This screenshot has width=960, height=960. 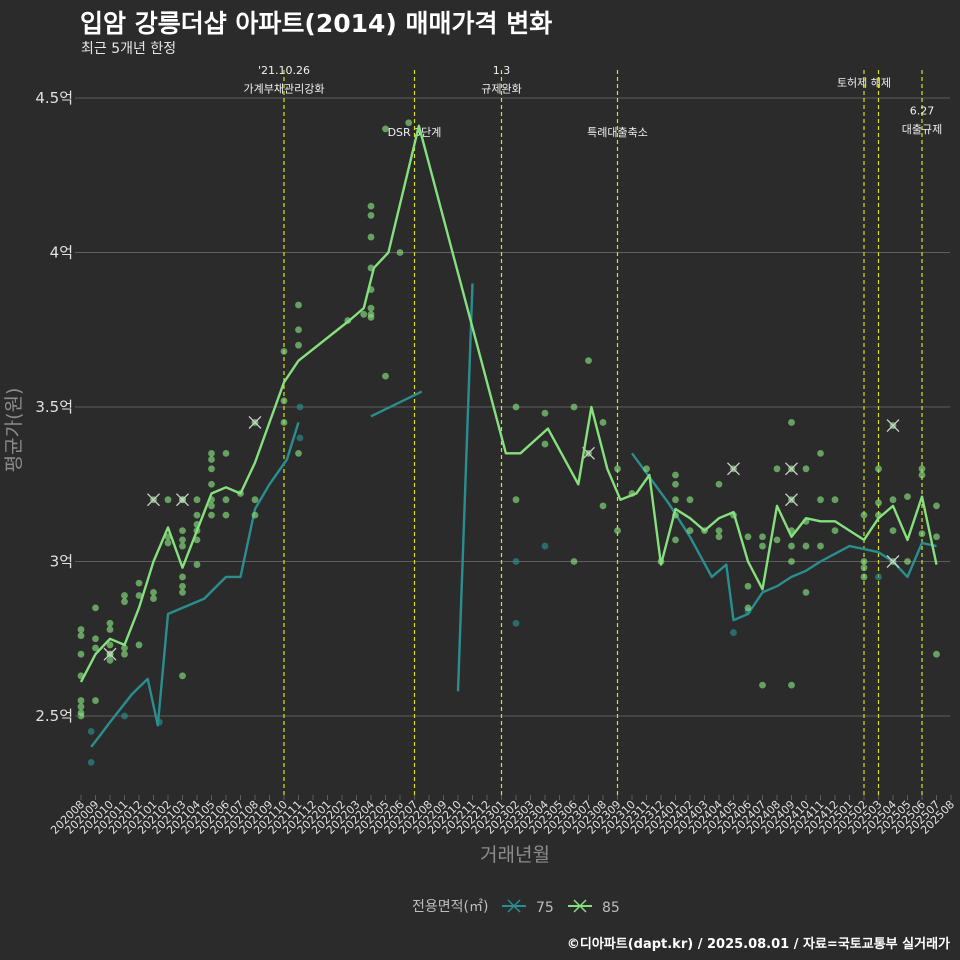 What do you see at coordinates (922, 129) in the screenshot?
I see `event-label: 대출규제` at bounding box center [922, 129].